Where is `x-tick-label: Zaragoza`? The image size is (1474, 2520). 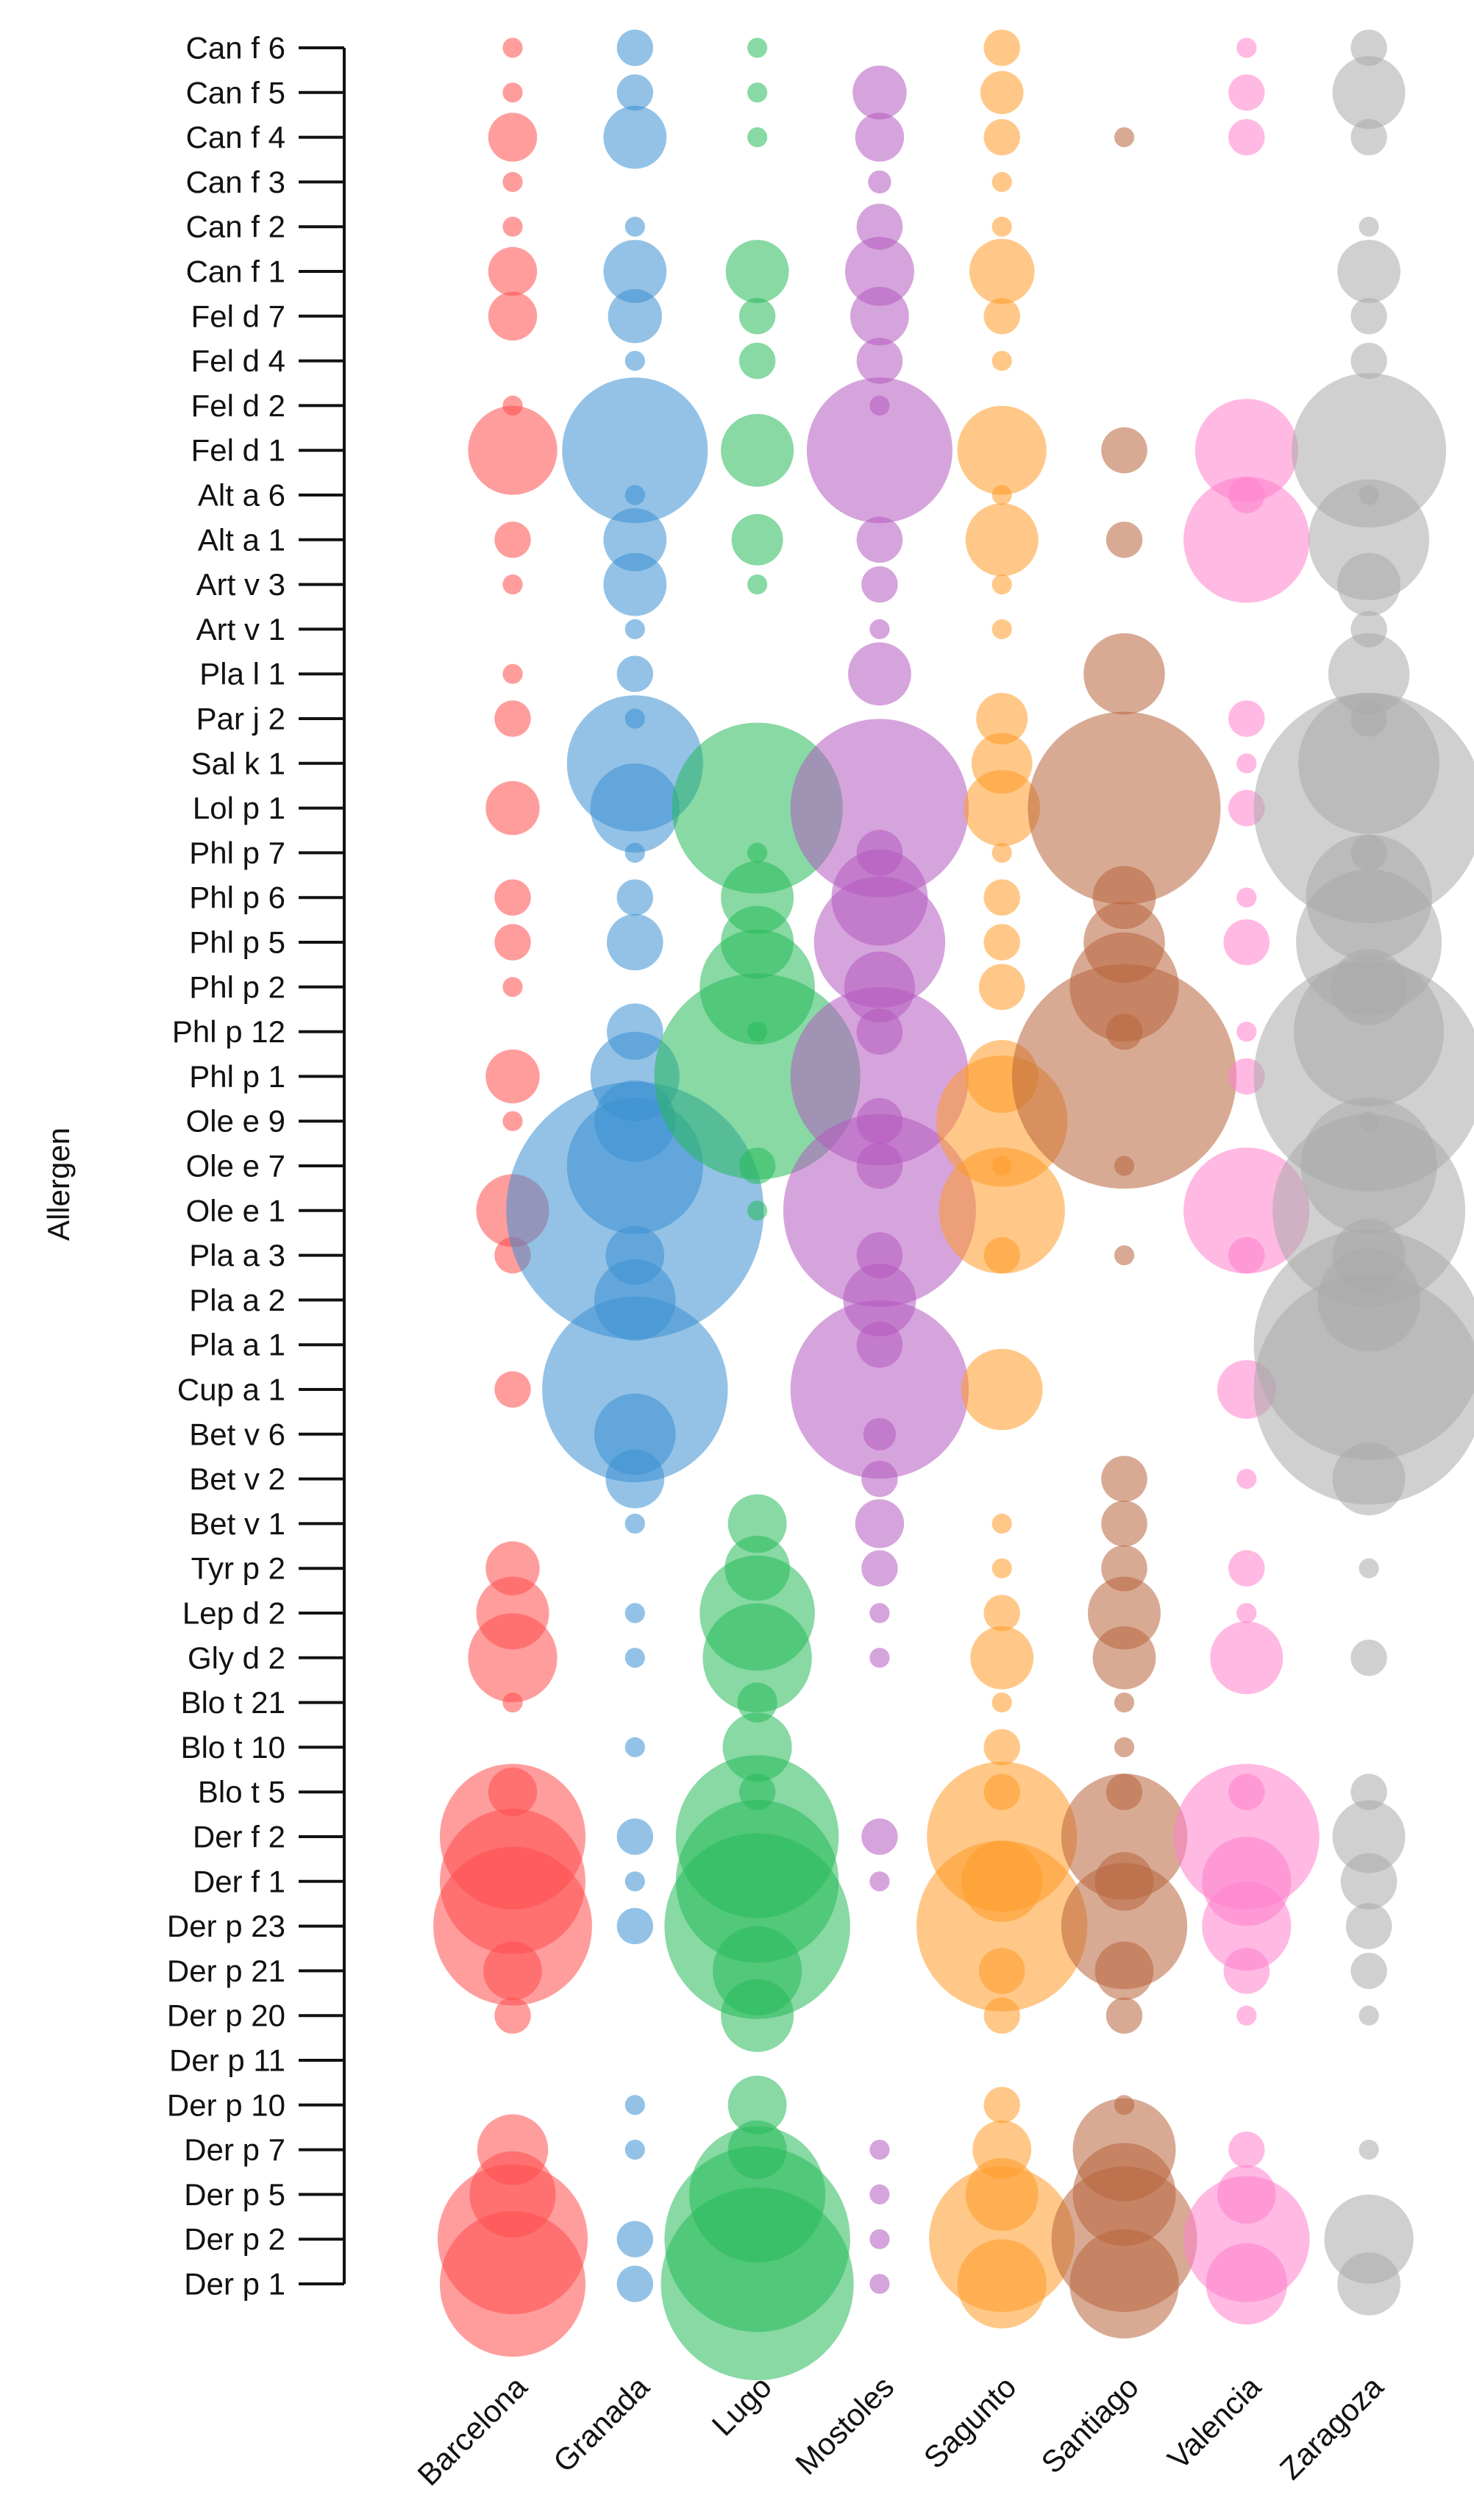
x-tick-label: Zaragoza is located at coordinates (1332, 2427).